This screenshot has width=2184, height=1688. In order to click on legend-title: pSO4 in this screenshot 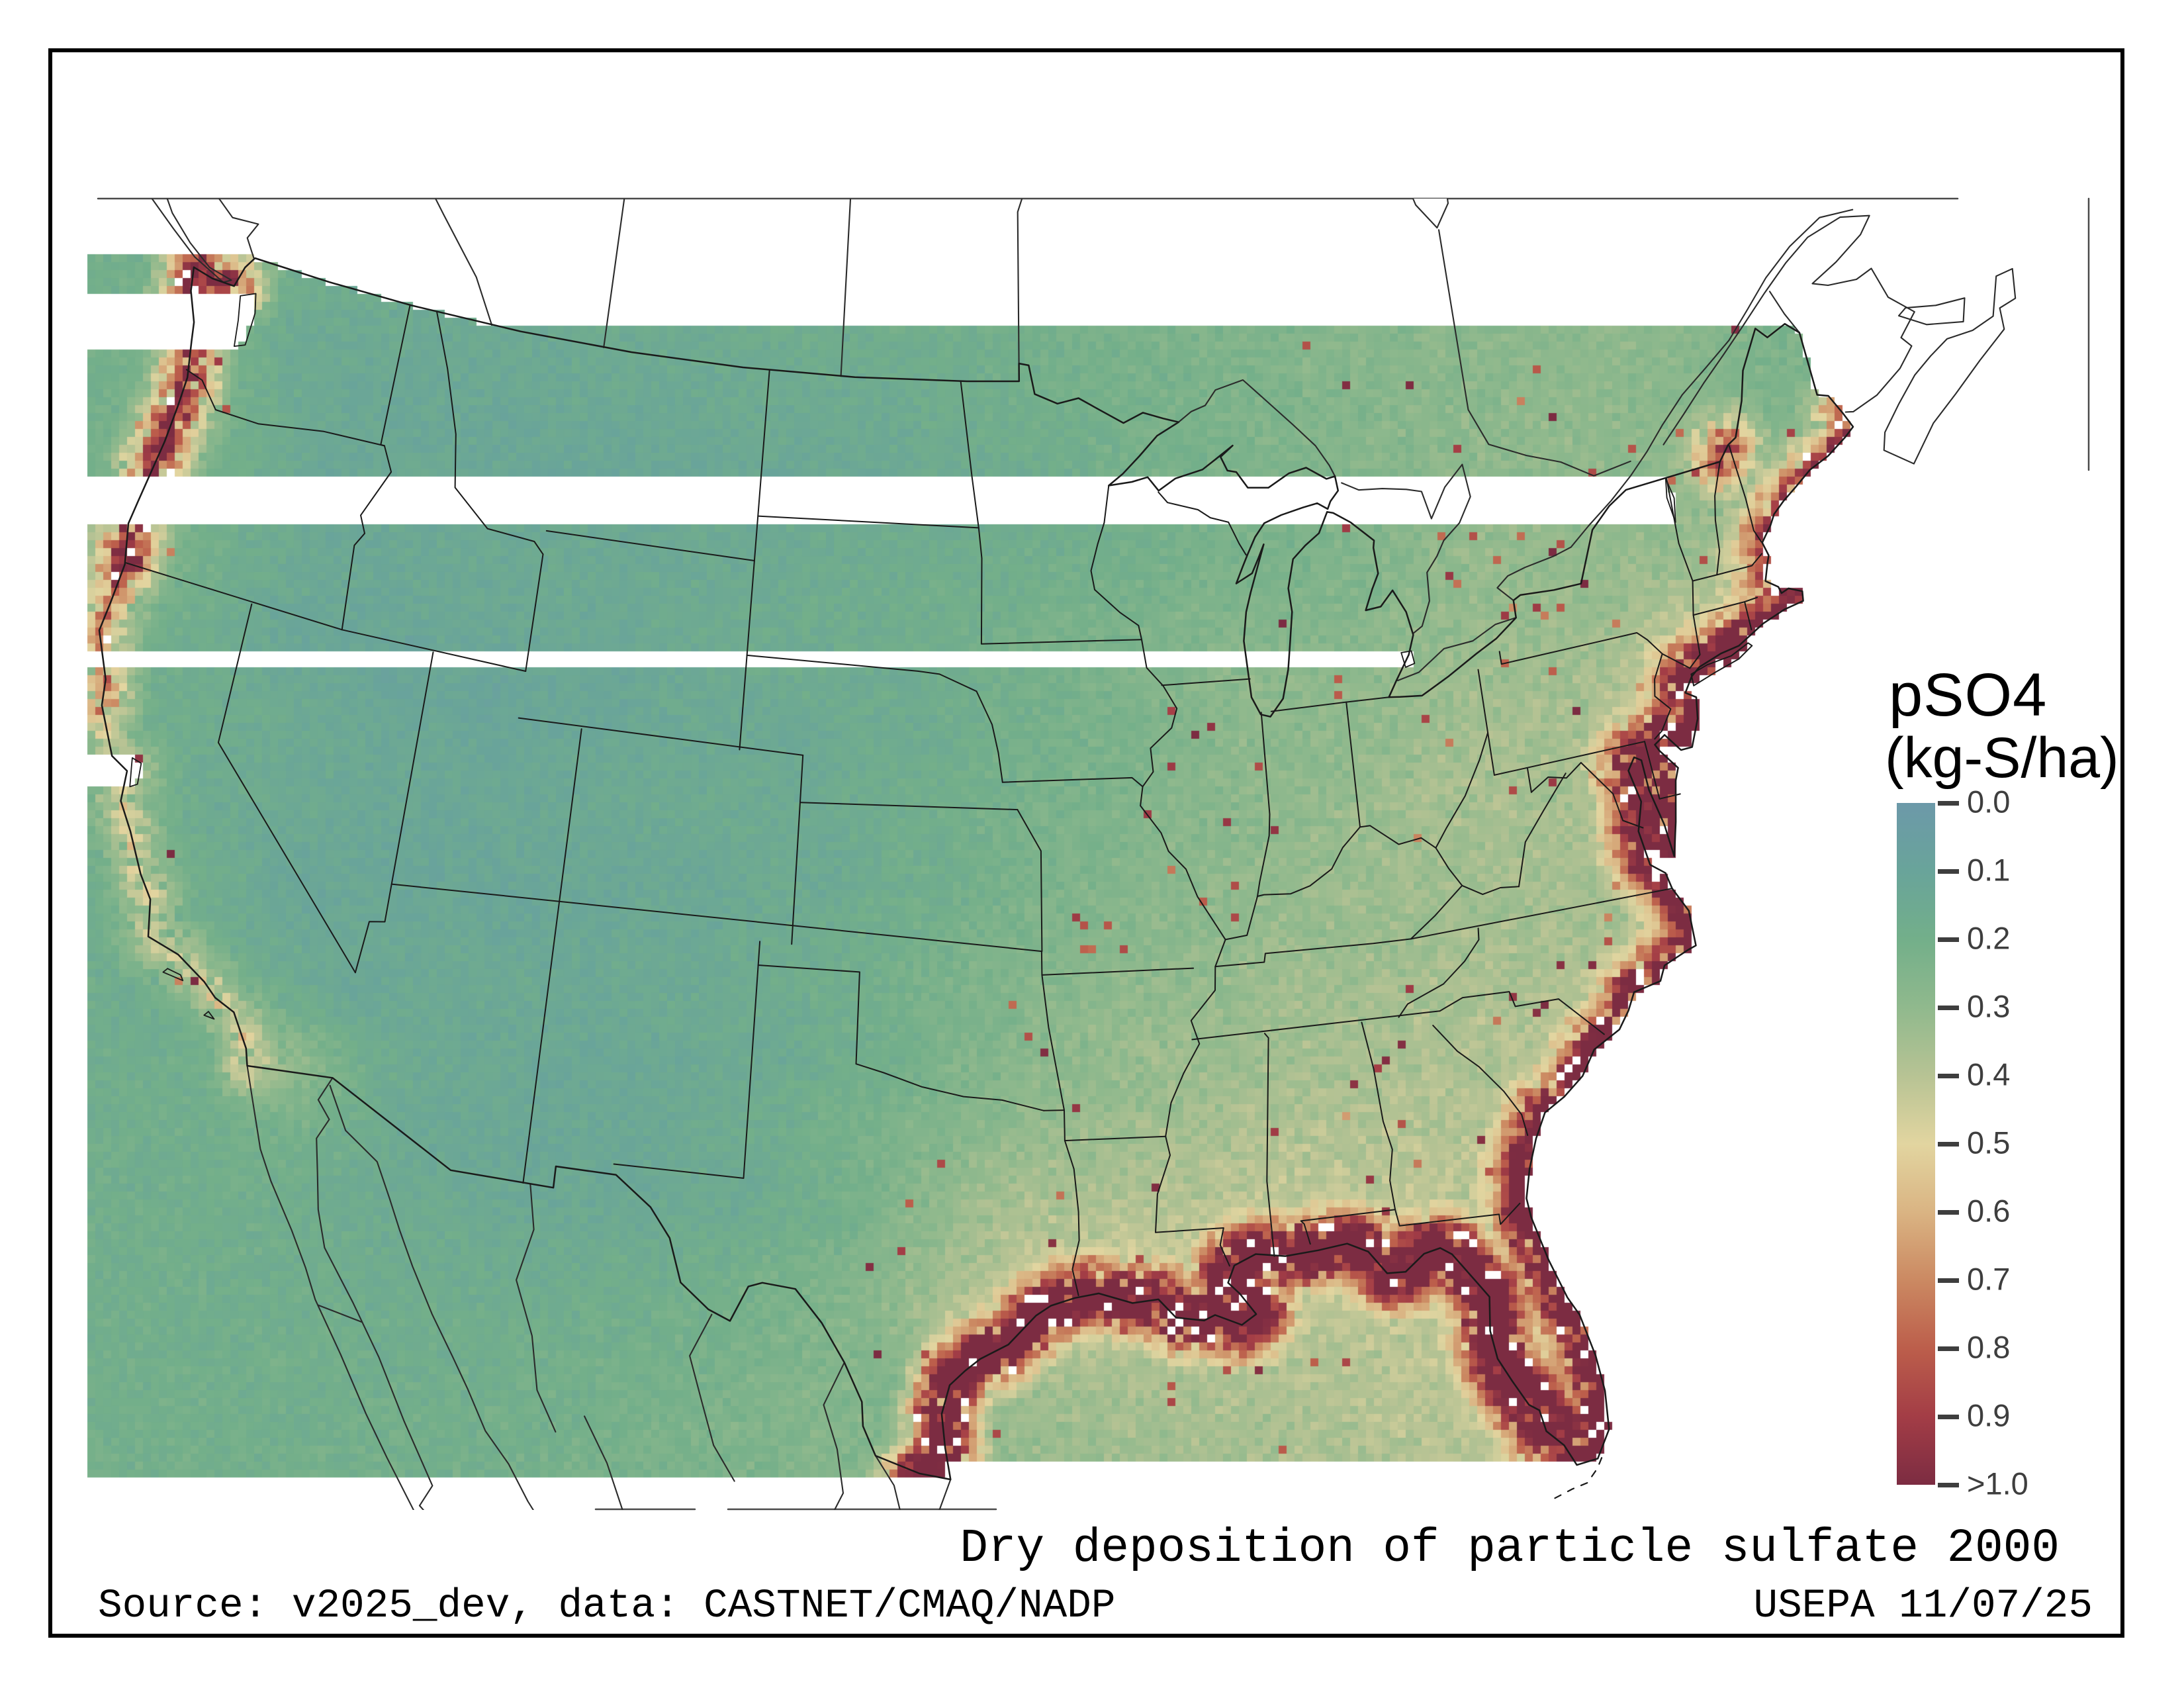, I will do `click(1968, 695)`.